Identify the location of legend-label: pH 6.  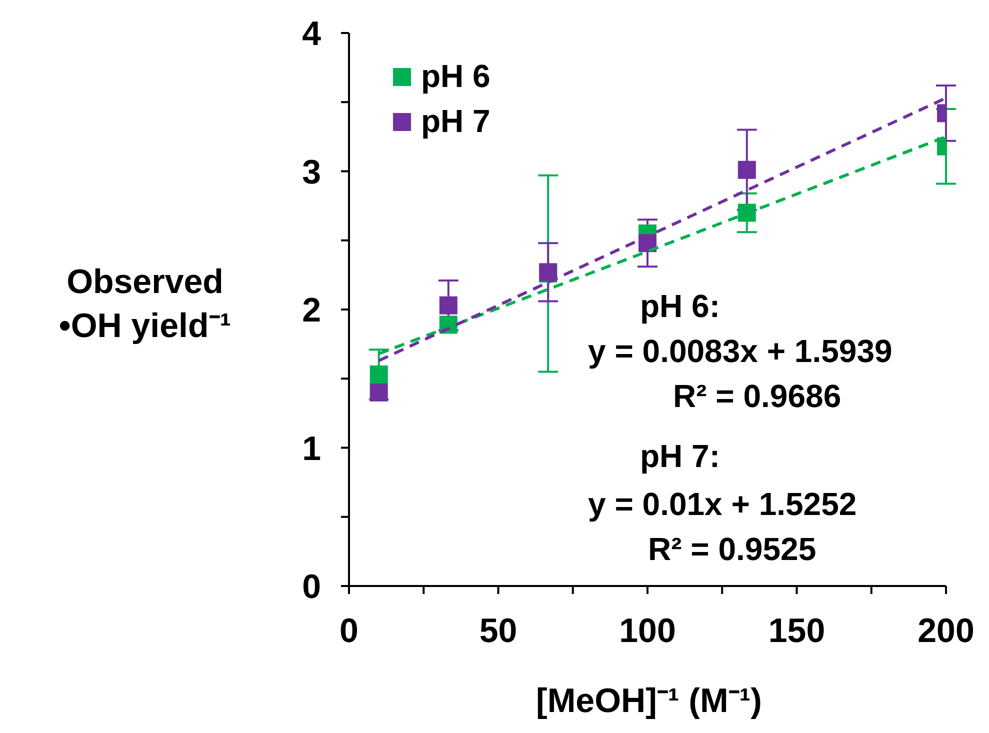
(455, 76).